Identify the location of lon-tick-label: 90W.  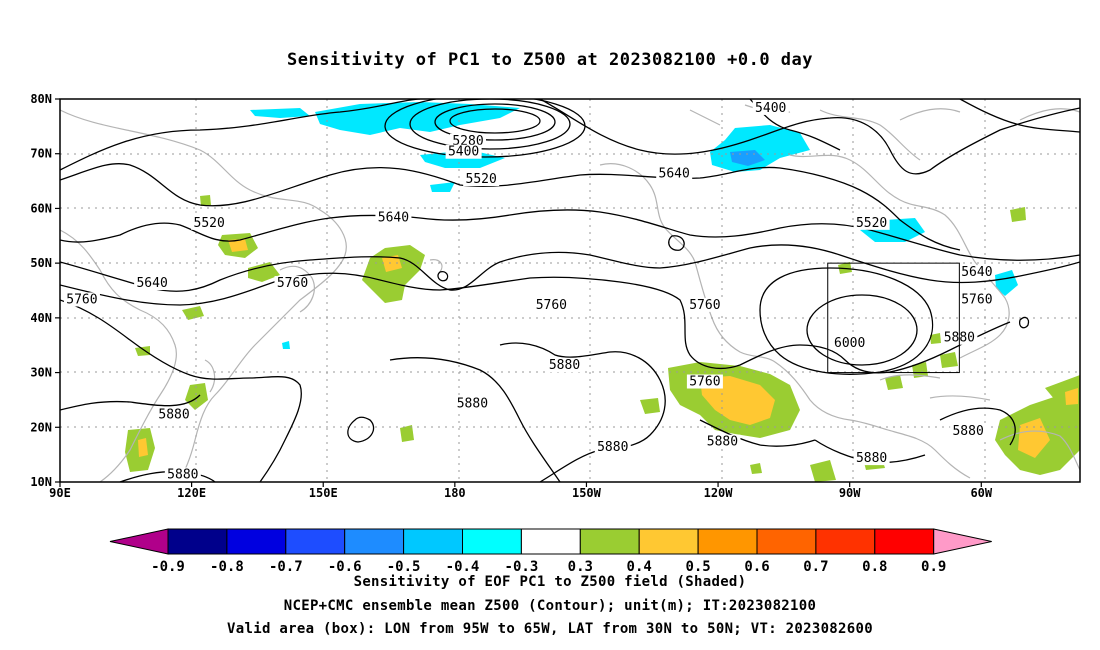
(850, 493).